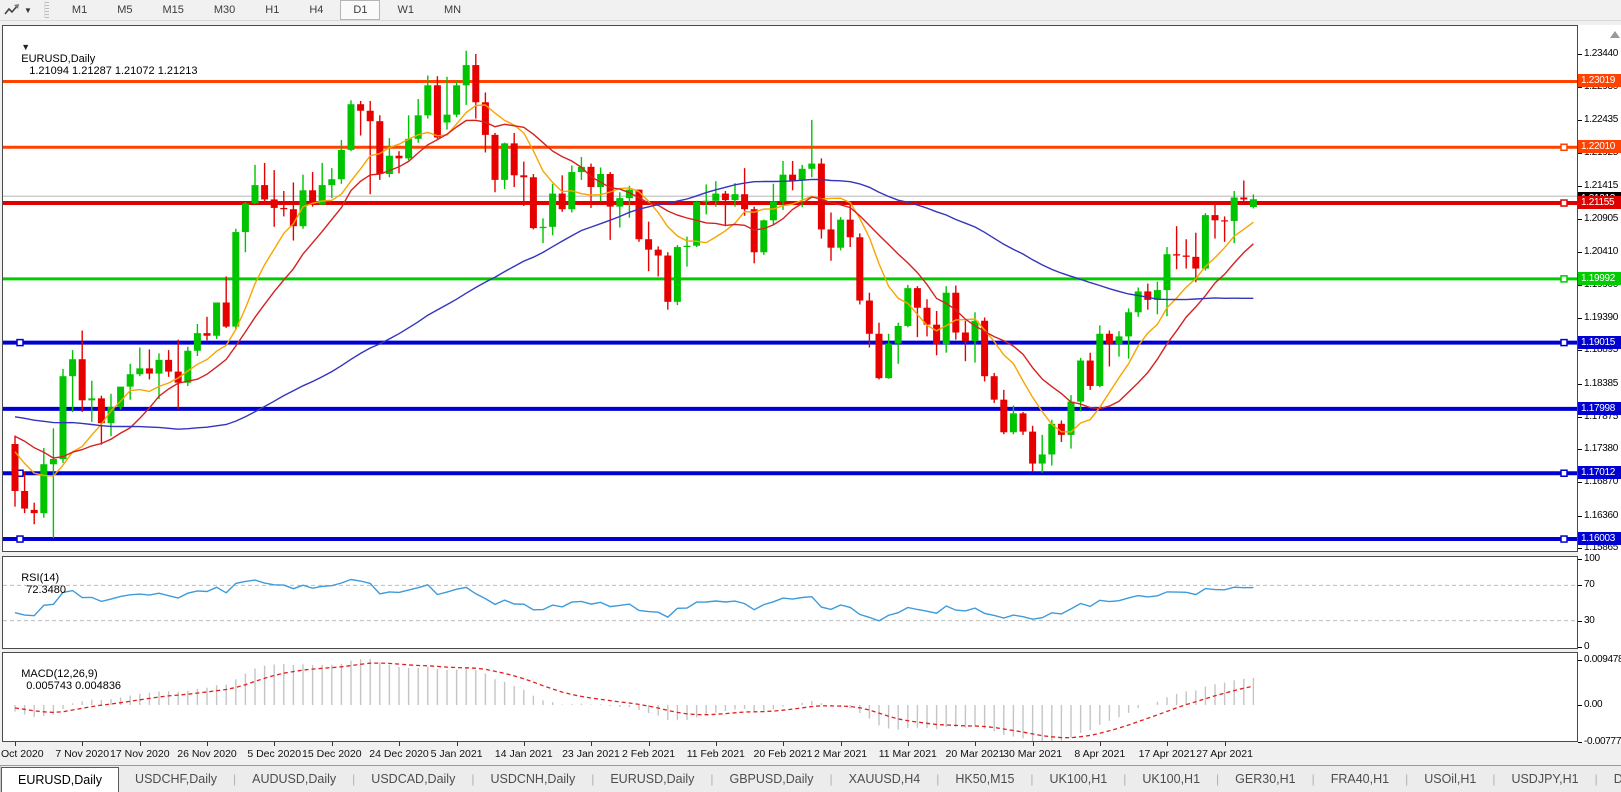  I want to click on date-label: 23 Jan 2021, so click(591, 754).